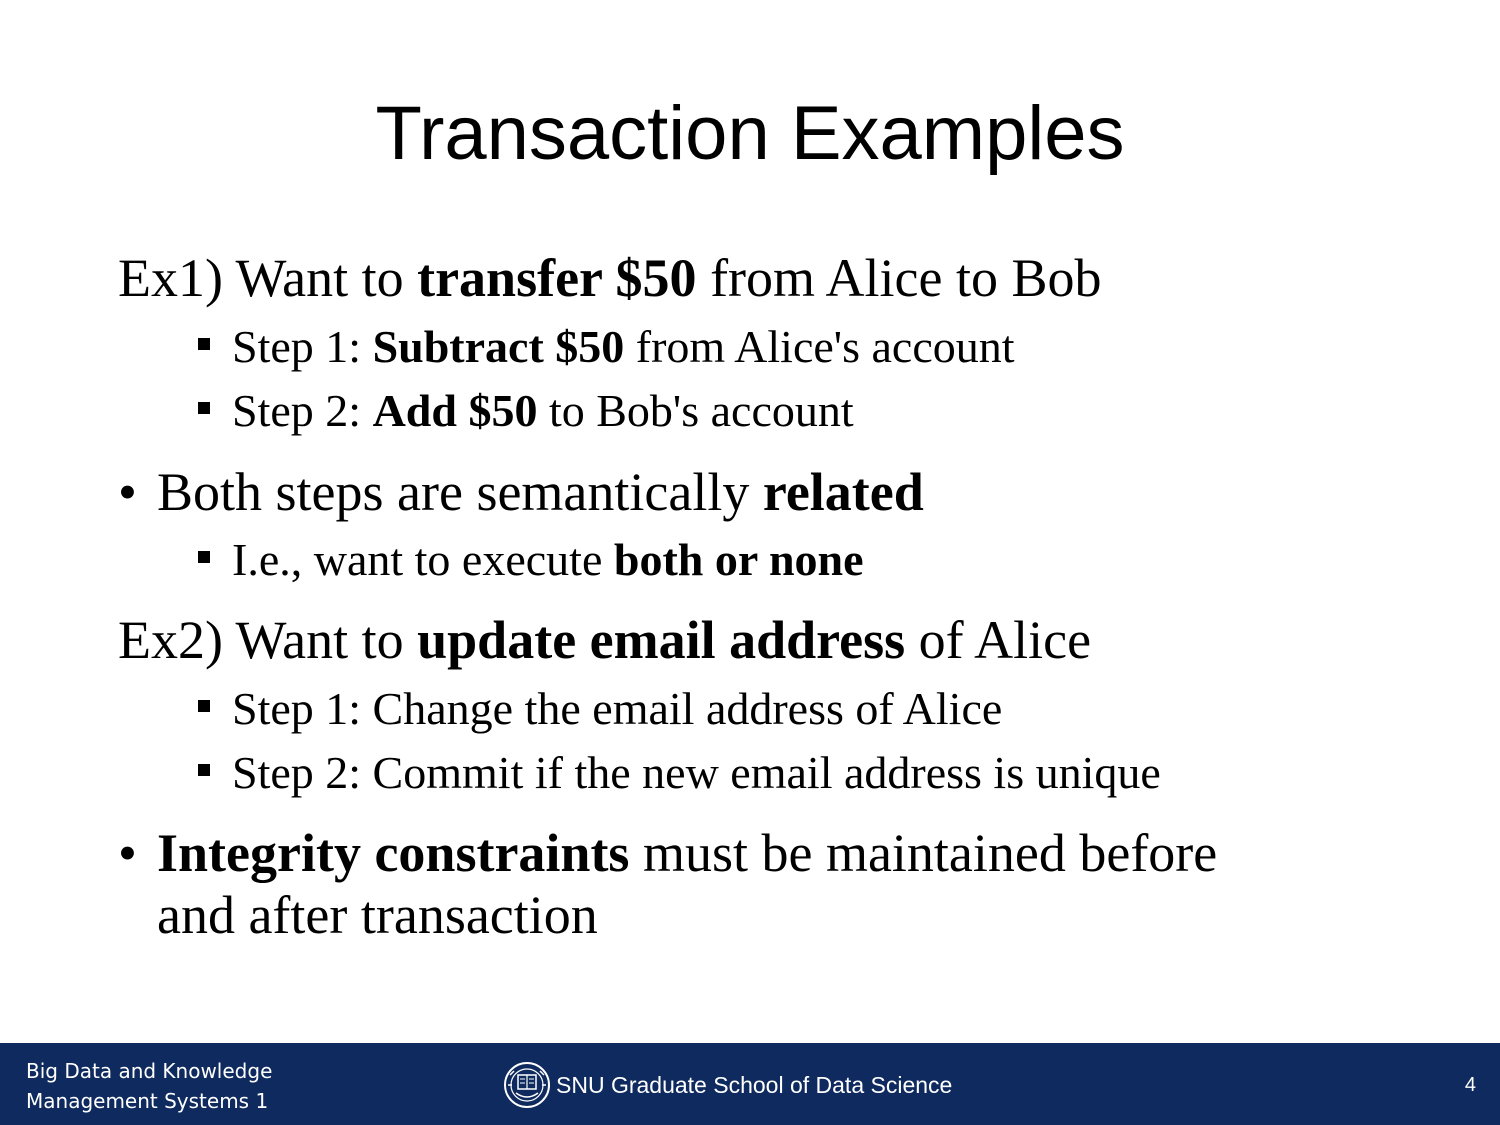 This screenshot has width=1500, height=1125. Describe the element at coordinates (147, 1101) in the screenshot. I see `course-name-line2: Management Systems 1` at that location.